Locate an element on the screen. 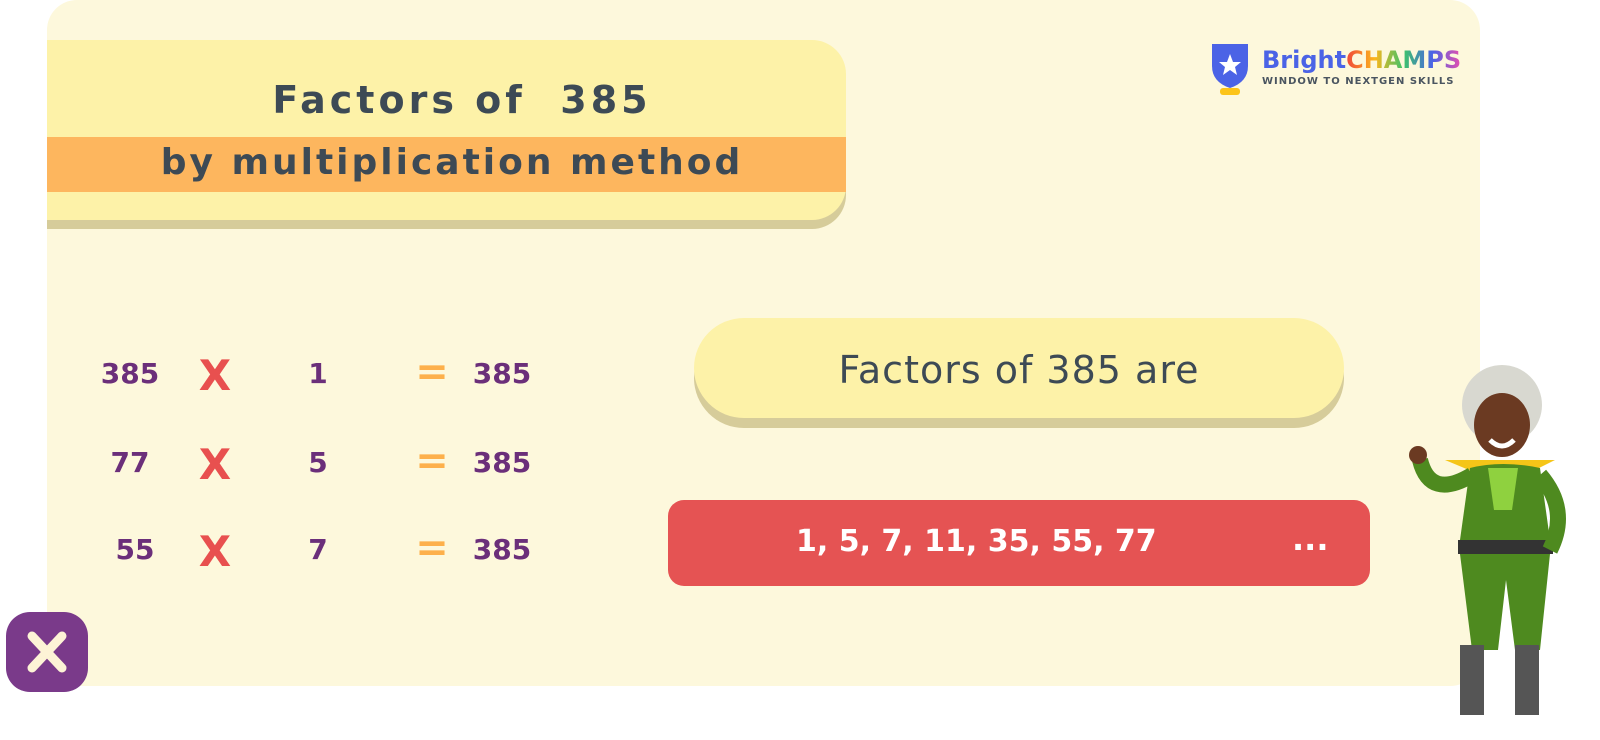 This screenshot has height=740, width=1600. equation-row: 77 X 5 = 385 is located at coordinates (300, 463).